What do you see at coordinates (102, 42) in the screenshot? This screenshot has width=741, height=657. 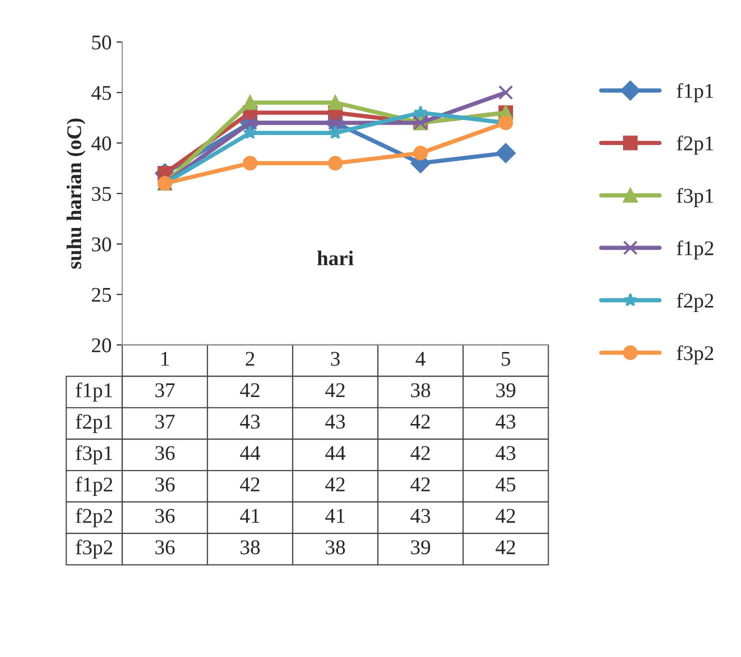 I see `y-tick-label: 50` at bounding box center [102, 42].